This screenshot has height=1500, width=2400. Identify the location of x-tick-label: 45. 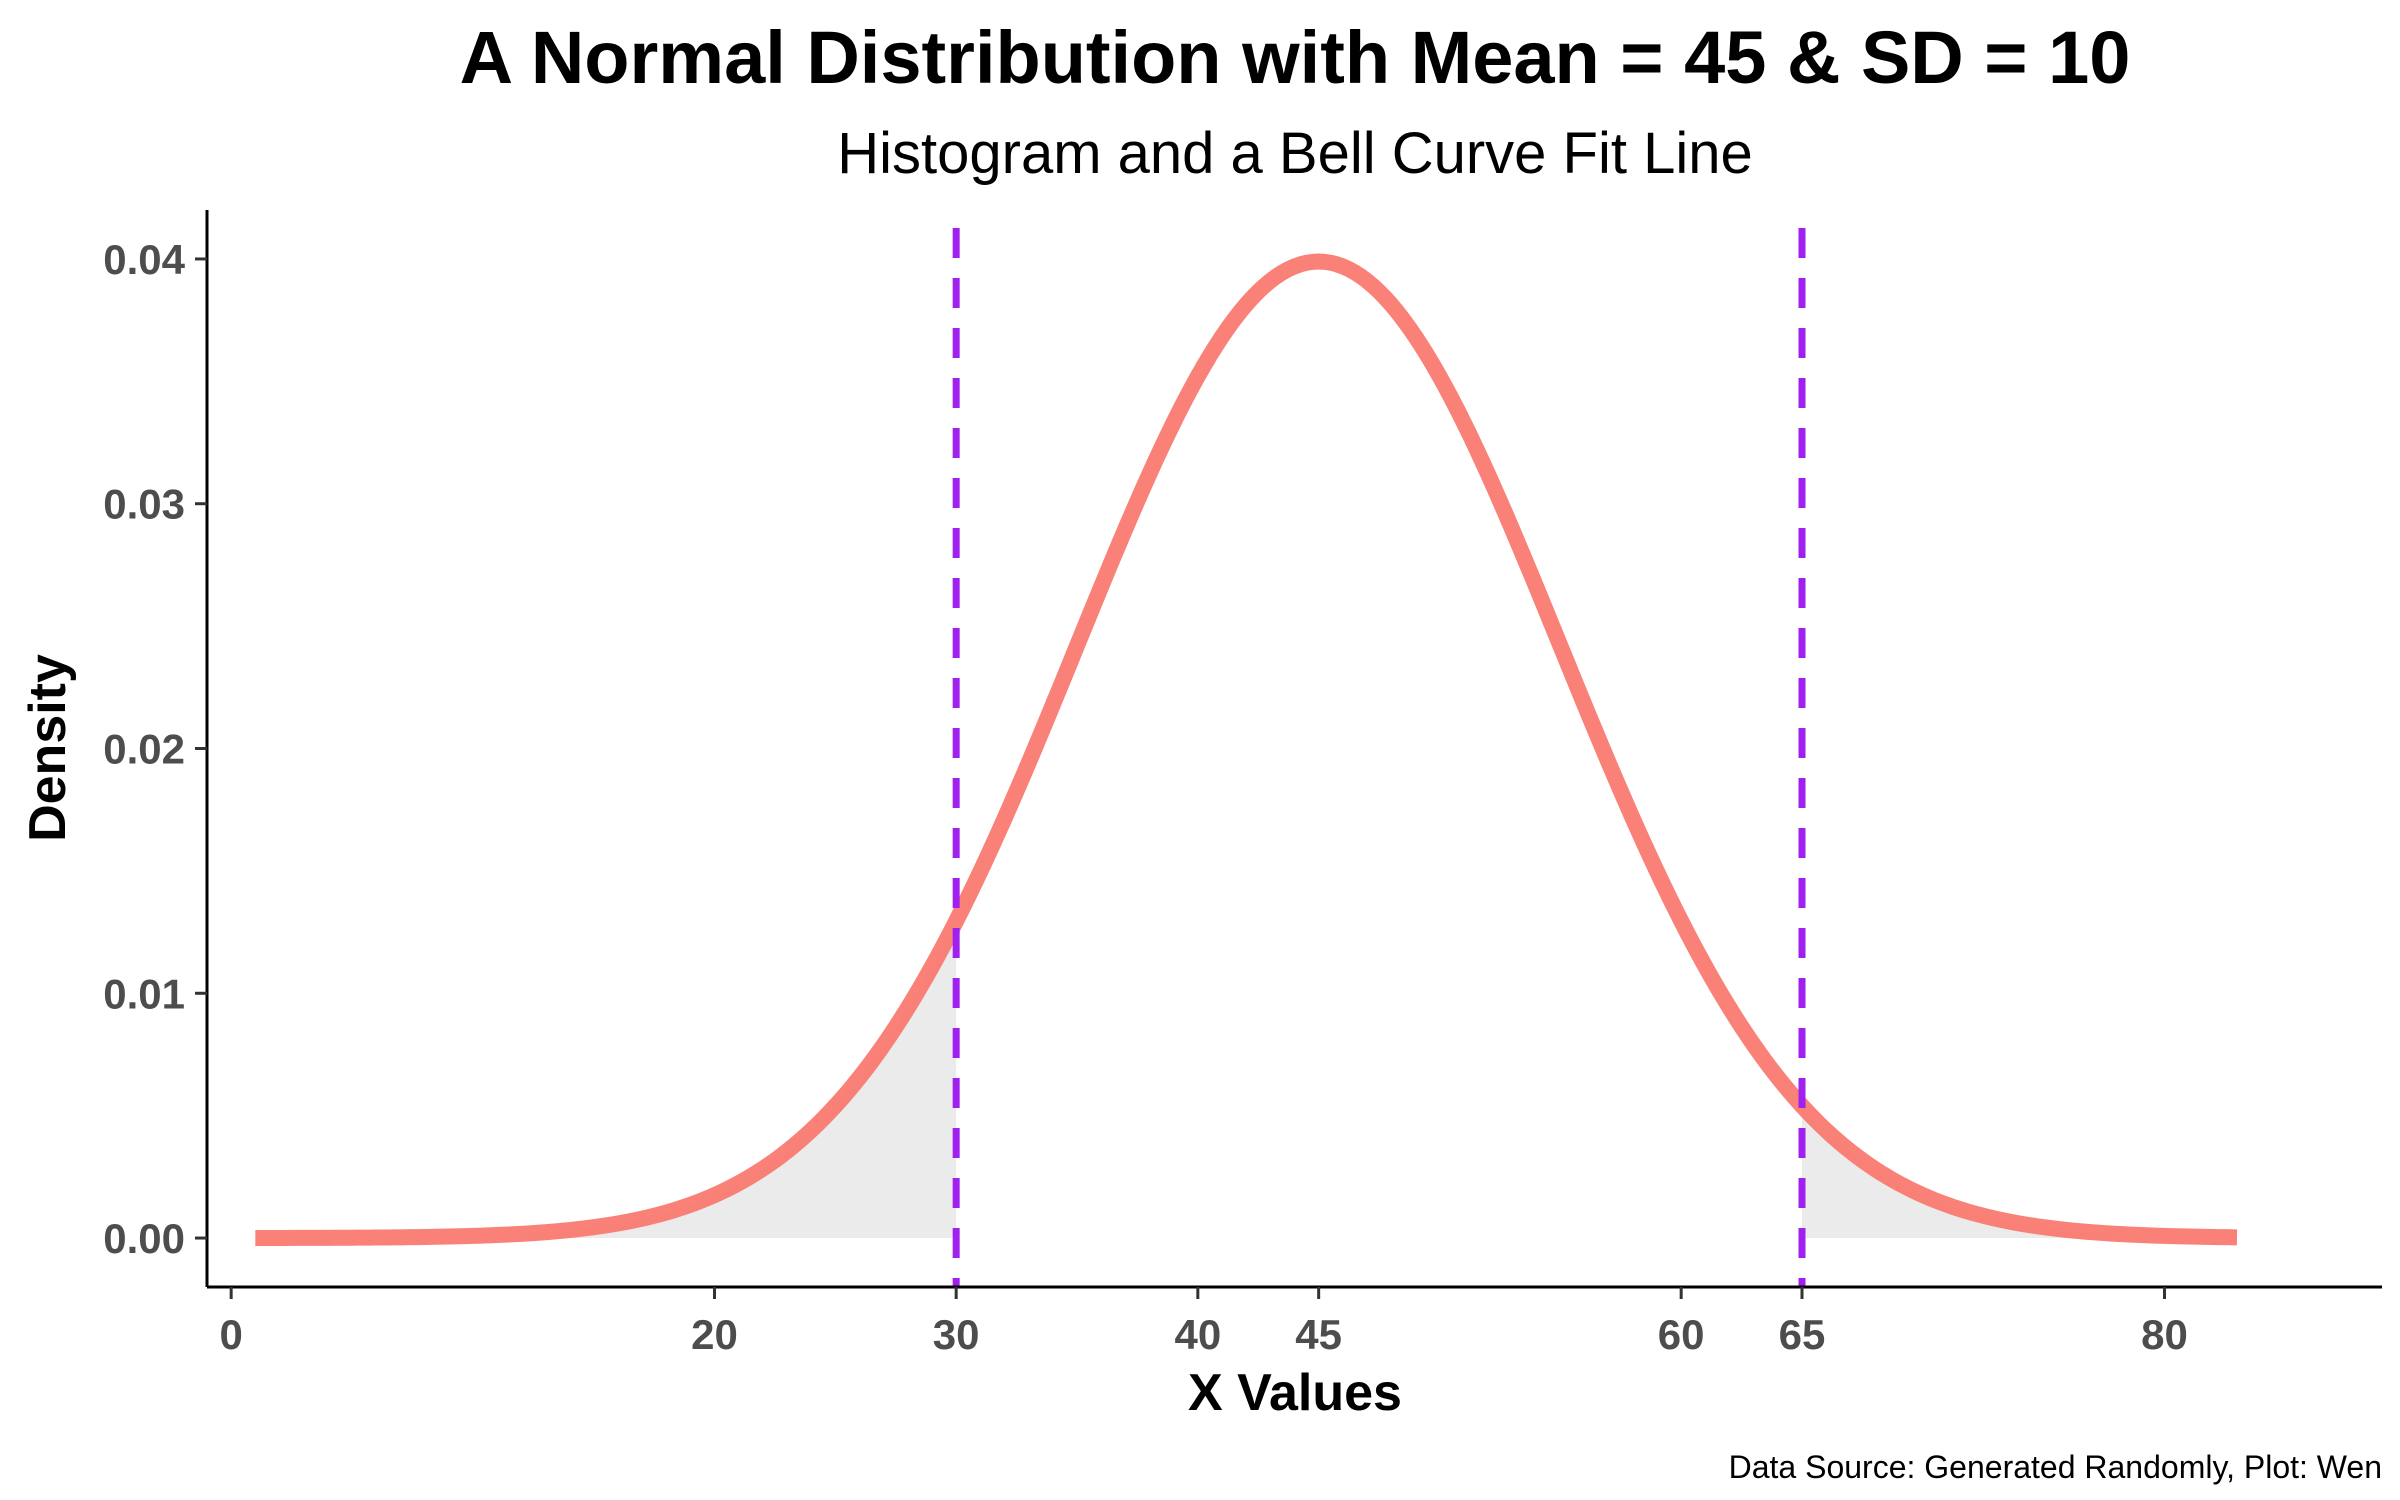
(1318, 1334).